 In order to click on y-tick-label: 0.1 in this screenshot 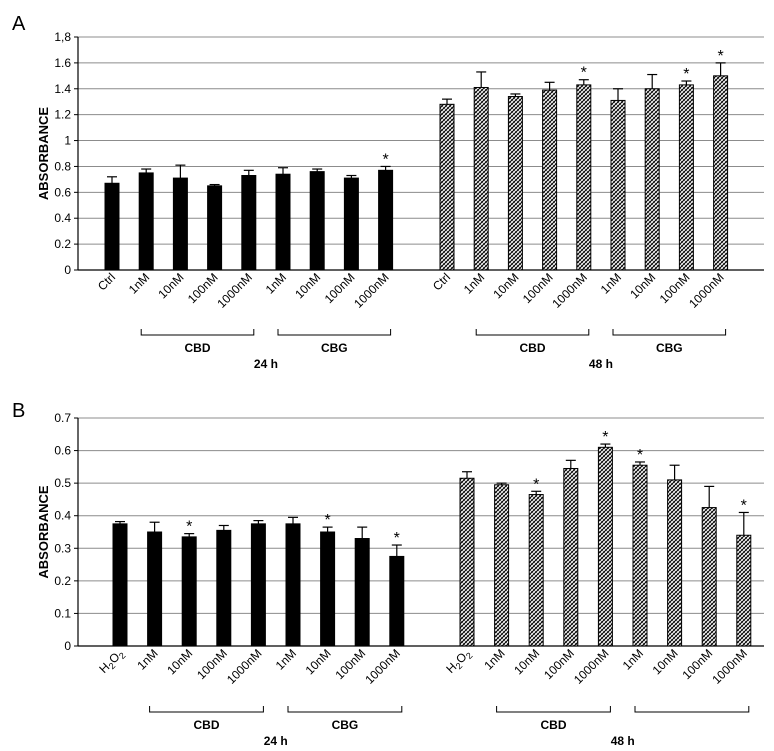, I will do `click(62, 613)`.